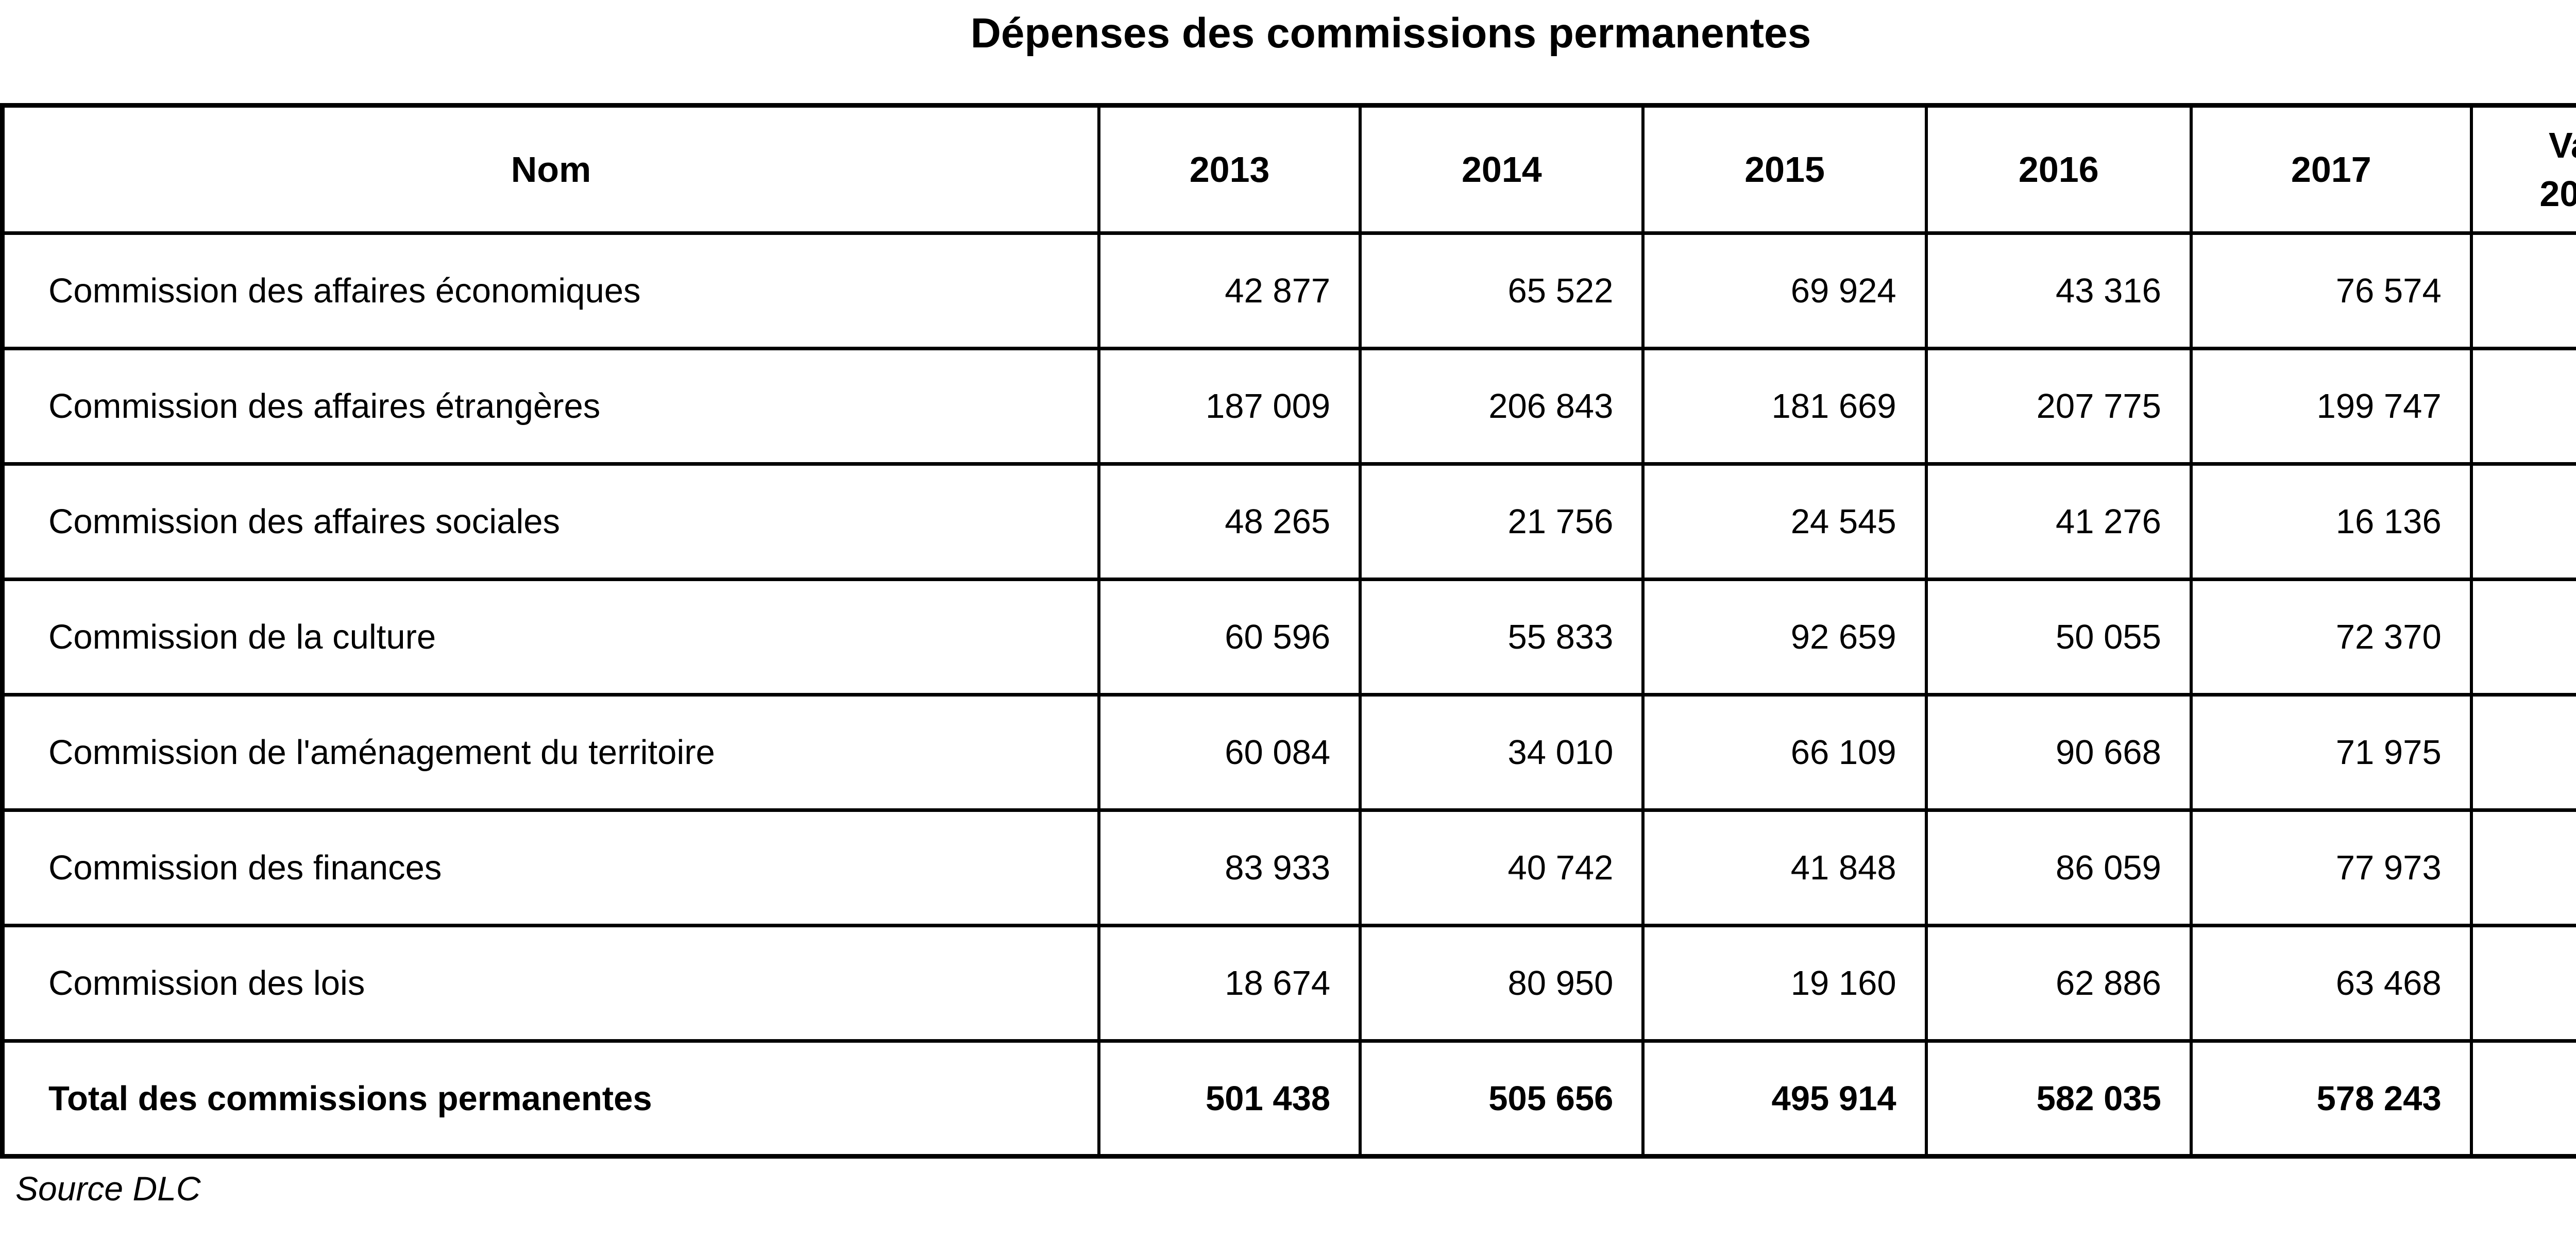  I want to click on total-2016-cell: 582 035, so click(2058, 1099).